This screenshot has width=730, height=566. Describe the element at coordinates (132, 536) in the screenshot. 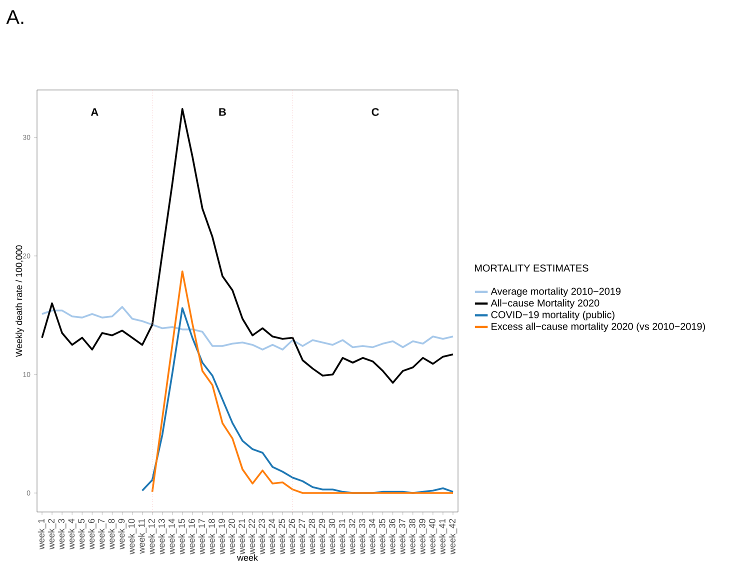

I see `x-tick-label: week_10` at that location.